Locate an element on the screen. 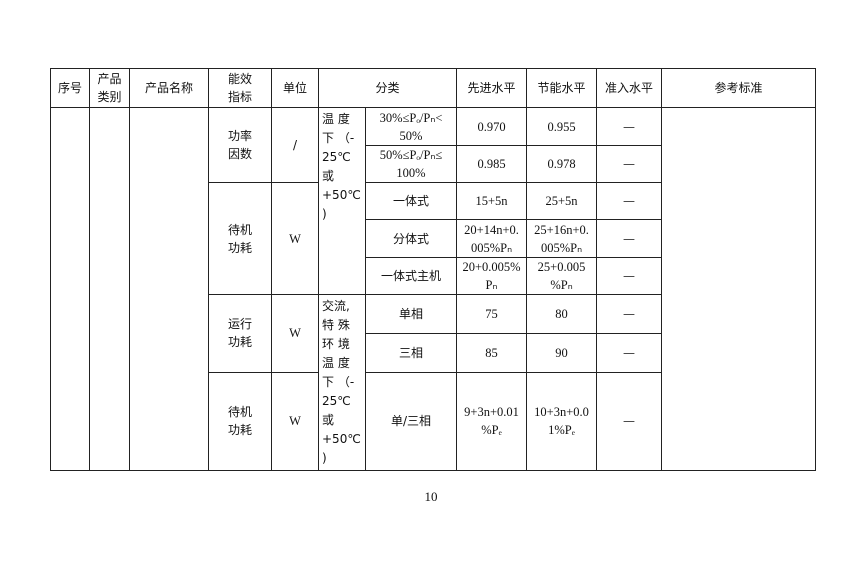 Image resolution: width=862 pixels, height=578 pixels. page-number: 10 is located at coordinates (431, 496).